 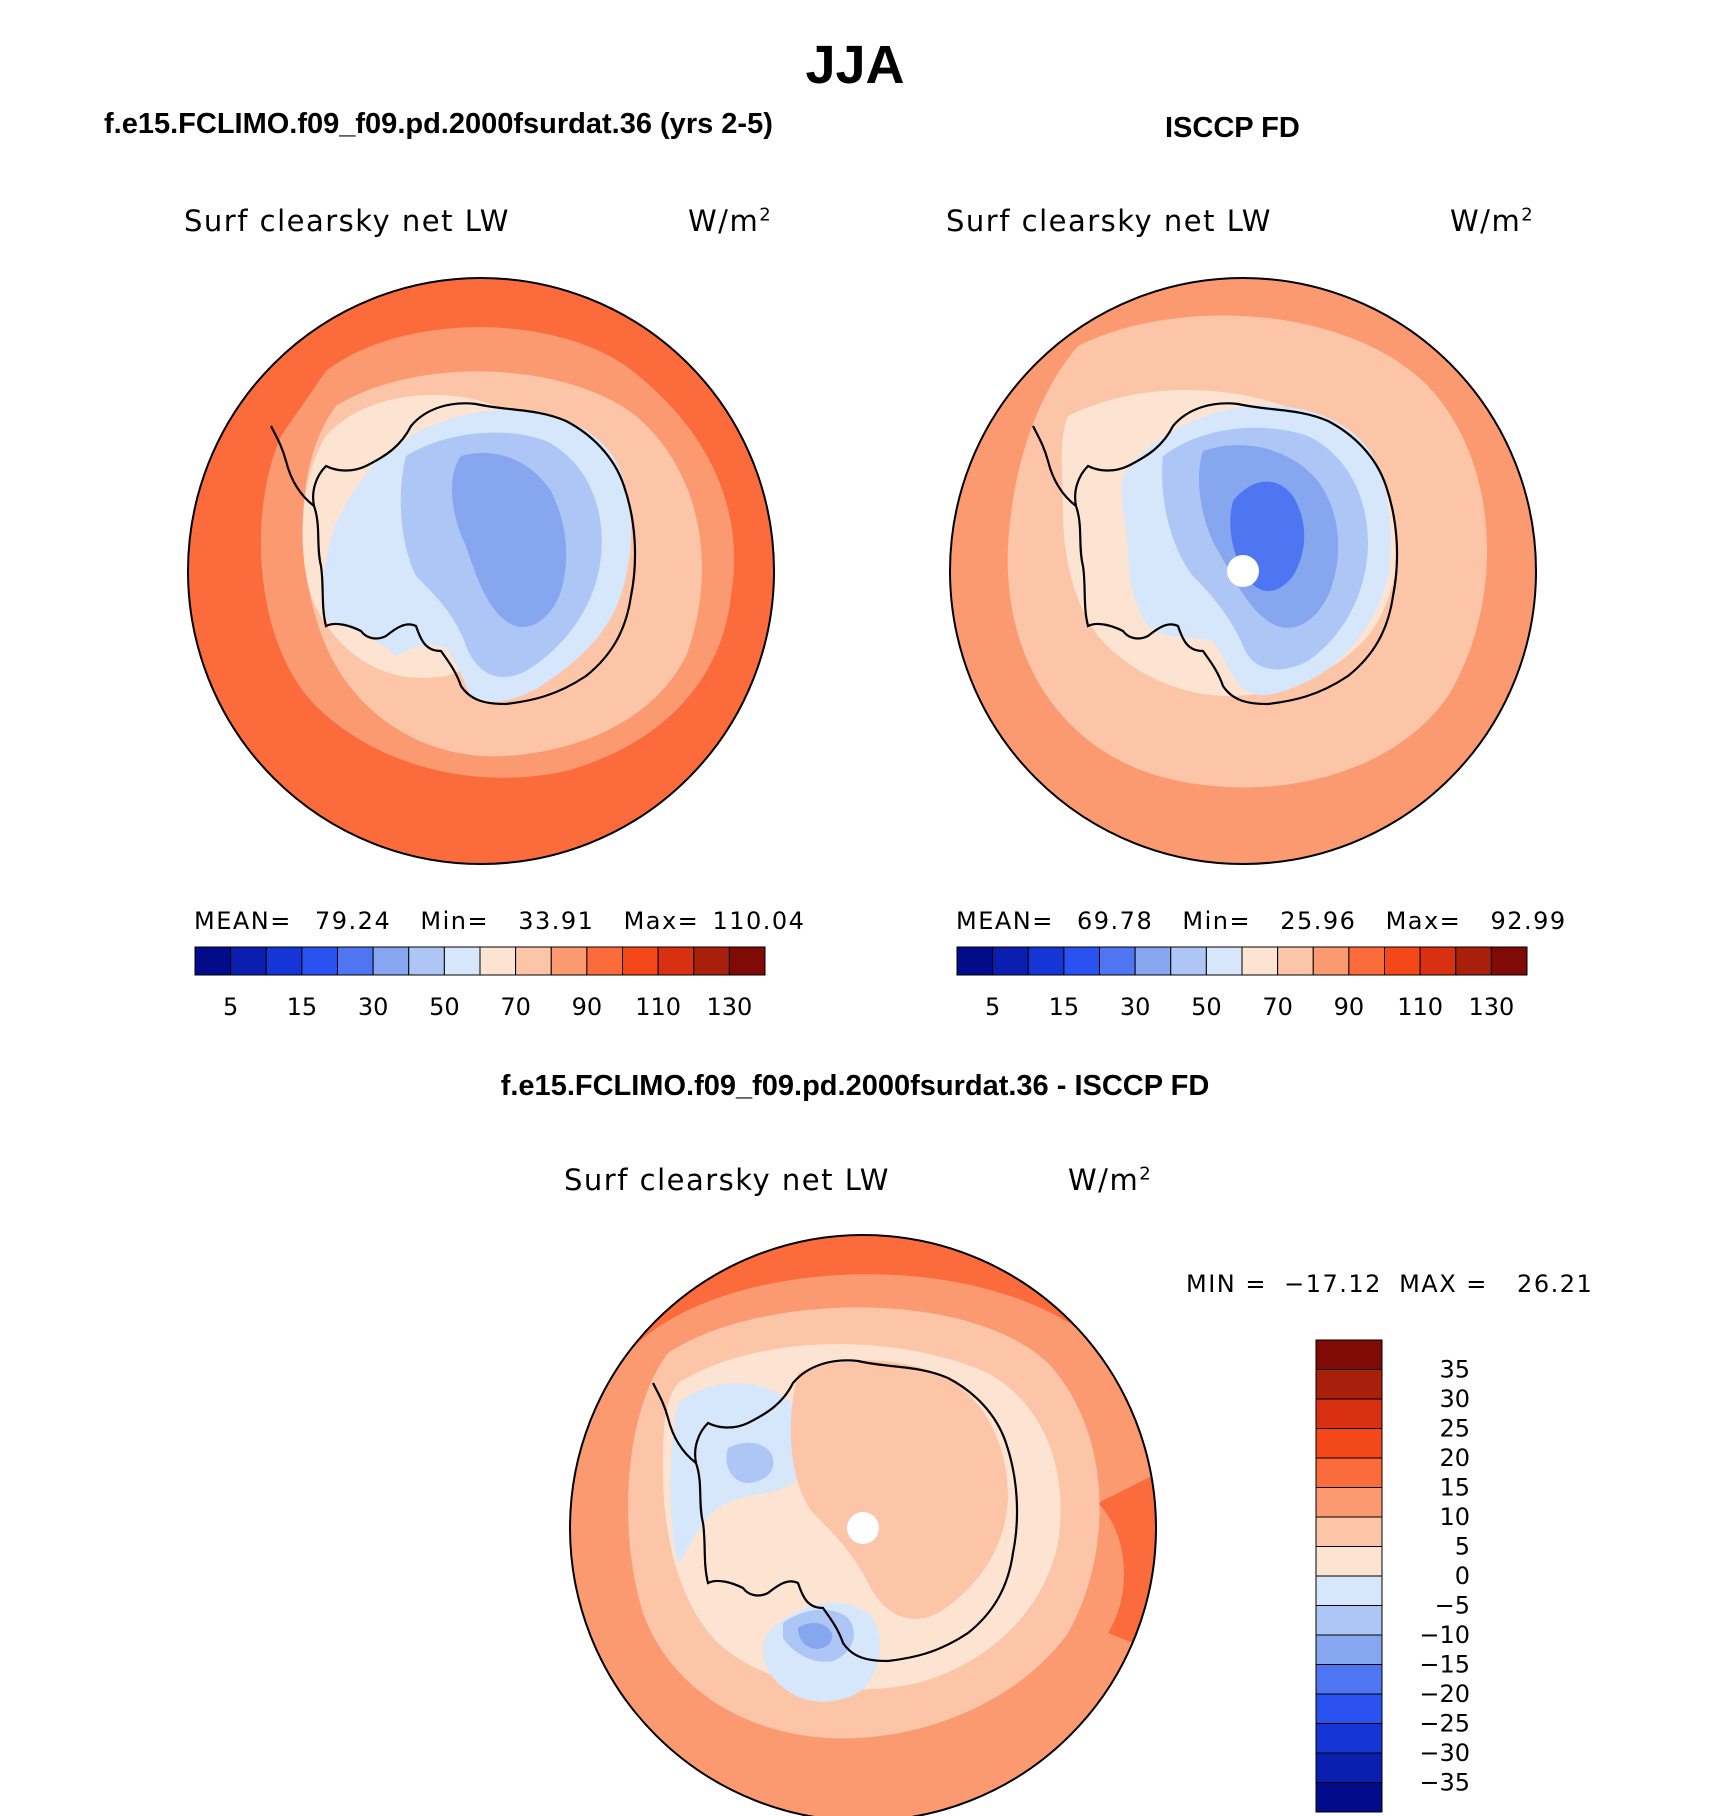 I want to click on panel-1-colorbar-tick-label: 5, so click(x=230, y=1007).